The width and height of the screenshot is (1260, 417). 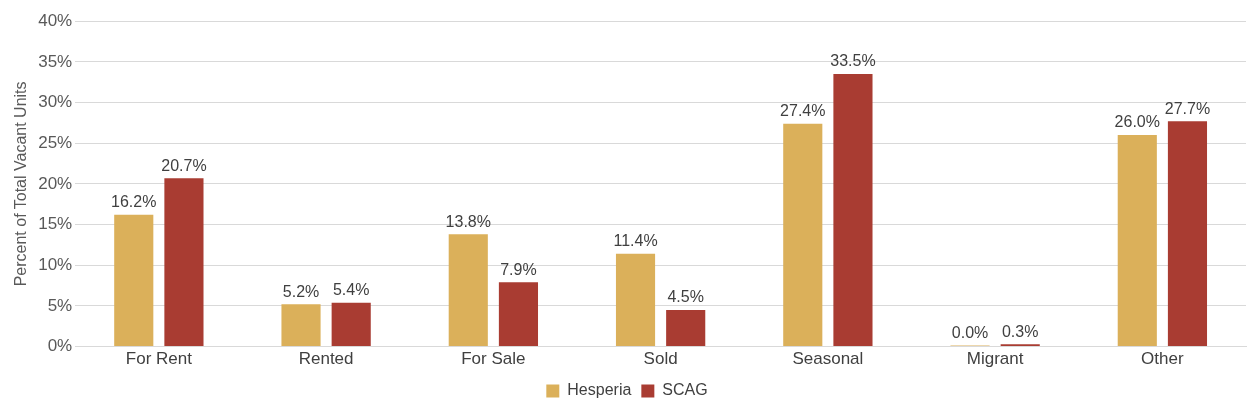 What do you see at coordinates (55, 264) in the screenshot?
I see `y-tick-label: 10%` at bounding box center [55, 264].